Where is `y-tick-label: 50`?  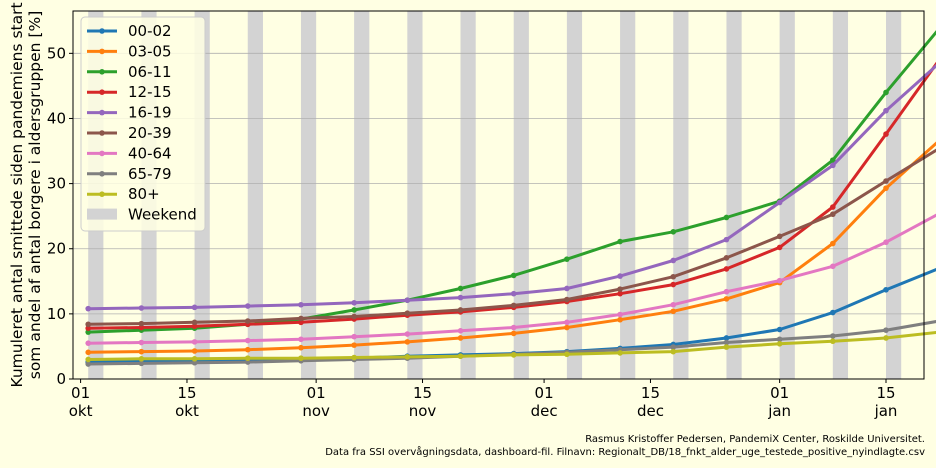 y-tick-label: 50 is located at coordinates (56, 53).